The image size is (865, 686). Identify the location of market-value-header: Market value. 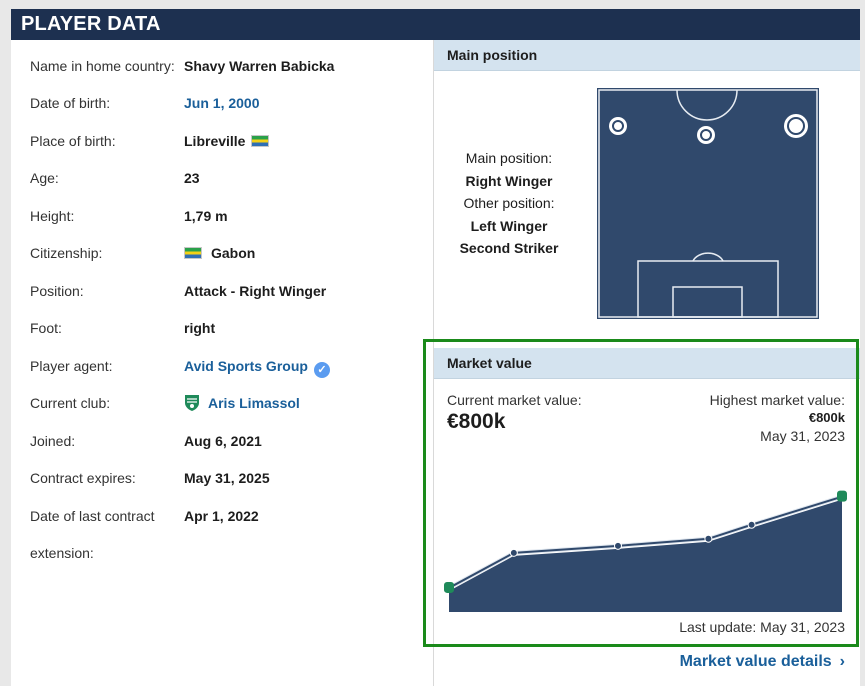
(647, 363).